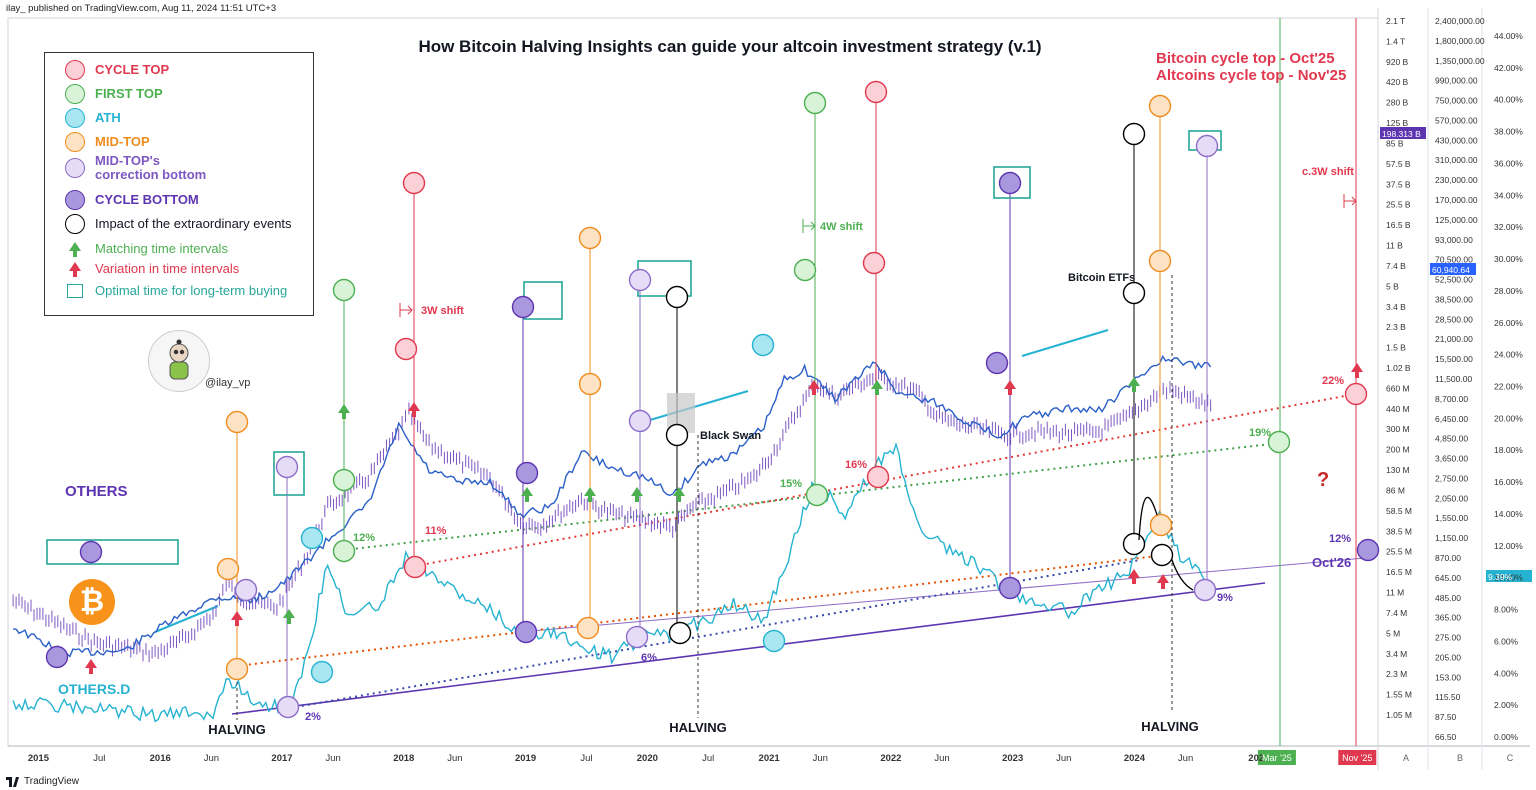 Image resolution: width=1536 pixels, height=790 pixels. I want to click on y-tick-mcap: 5 M, so click(1393, 633).